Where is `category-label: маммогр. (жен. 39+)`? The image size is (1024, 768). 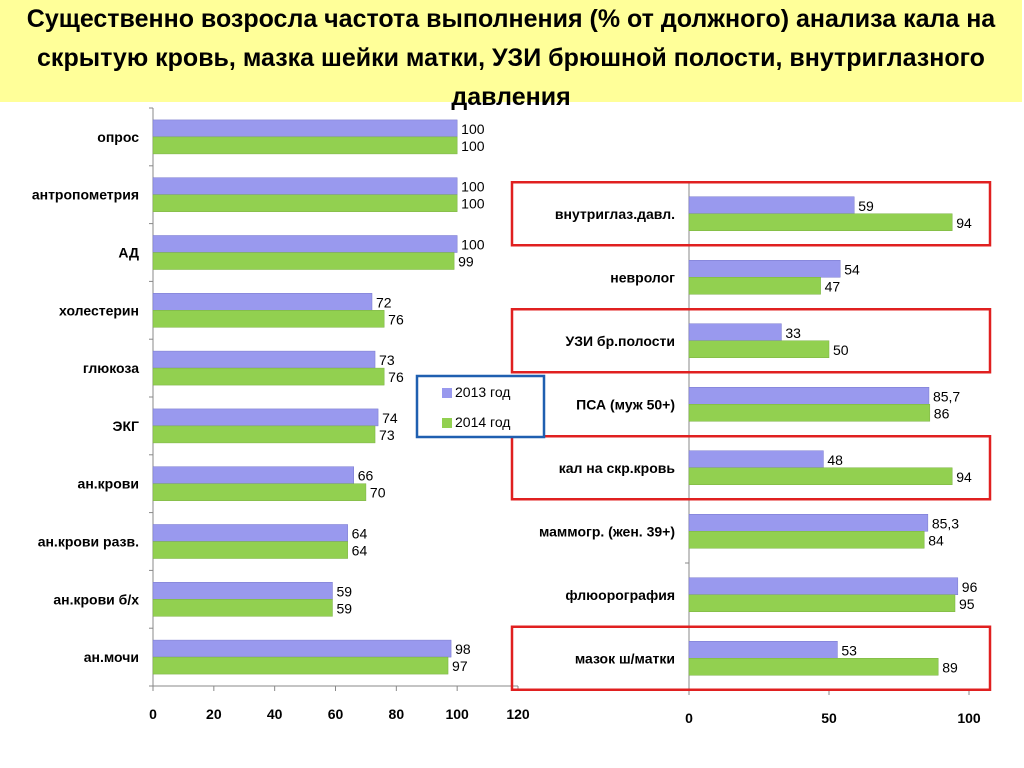
category-label: маммогр. (жен. 39+) is located at coordinates (607, 531).